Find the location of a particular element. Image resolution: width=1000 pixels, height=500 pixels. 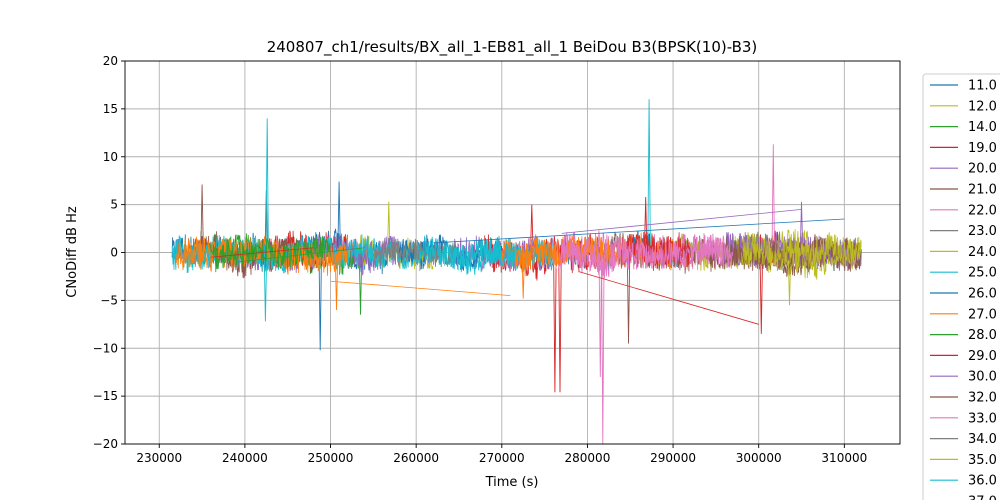

series-33.0 is located at coordinates (647, 256).